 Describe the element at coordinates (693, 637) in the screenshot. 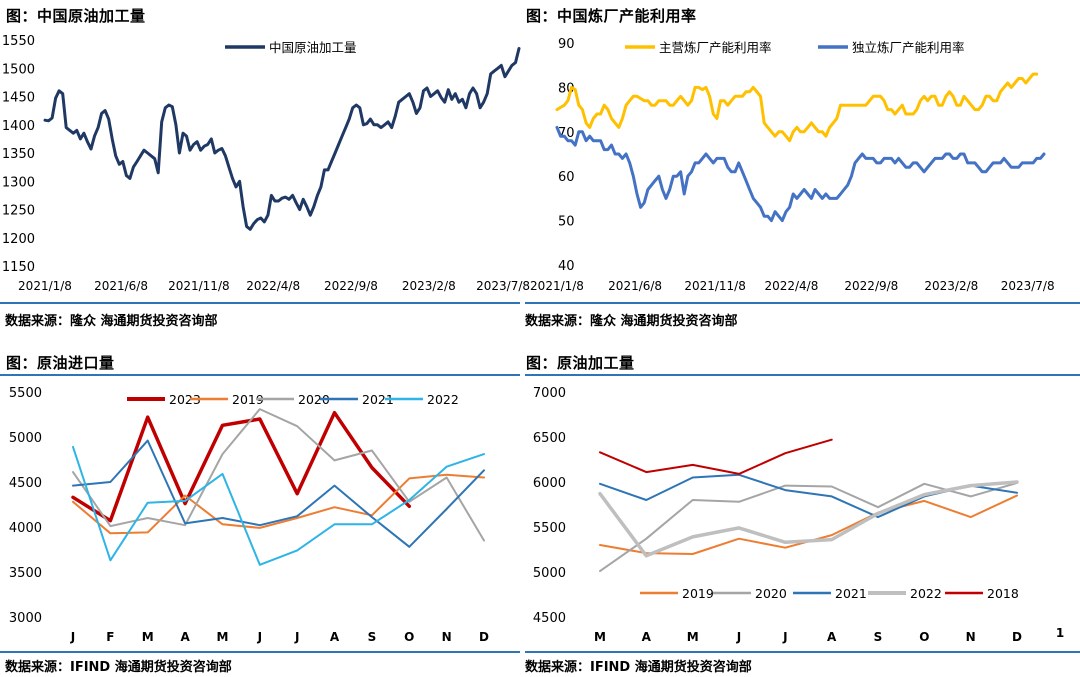

I see `p4-x-tick-label-2: M` at that location.